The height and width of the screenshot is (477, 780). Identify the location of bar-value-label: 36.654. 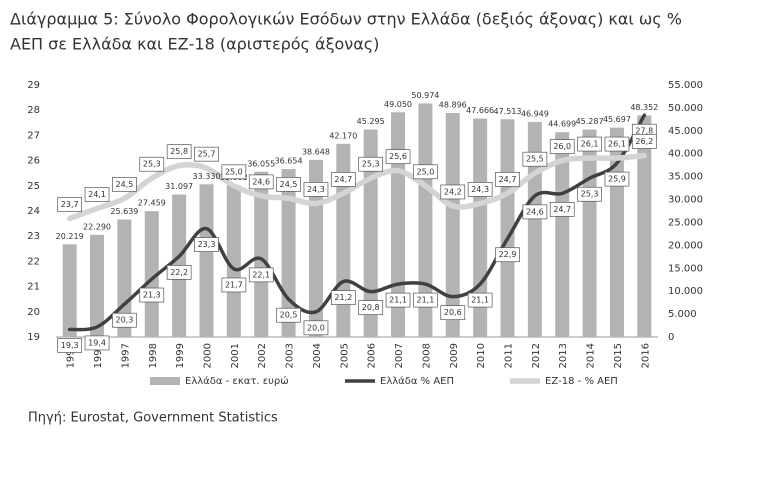
(289, 161).